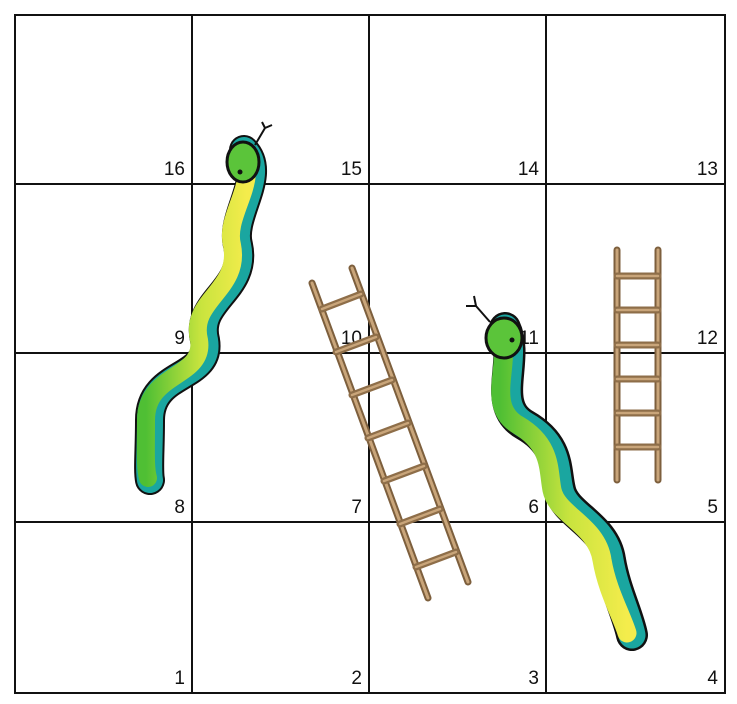 This screenshot has height=704, width=737. Describe the element at coordinates (179, 338) in the screenshot. I see `cell-number: 9` at that location.